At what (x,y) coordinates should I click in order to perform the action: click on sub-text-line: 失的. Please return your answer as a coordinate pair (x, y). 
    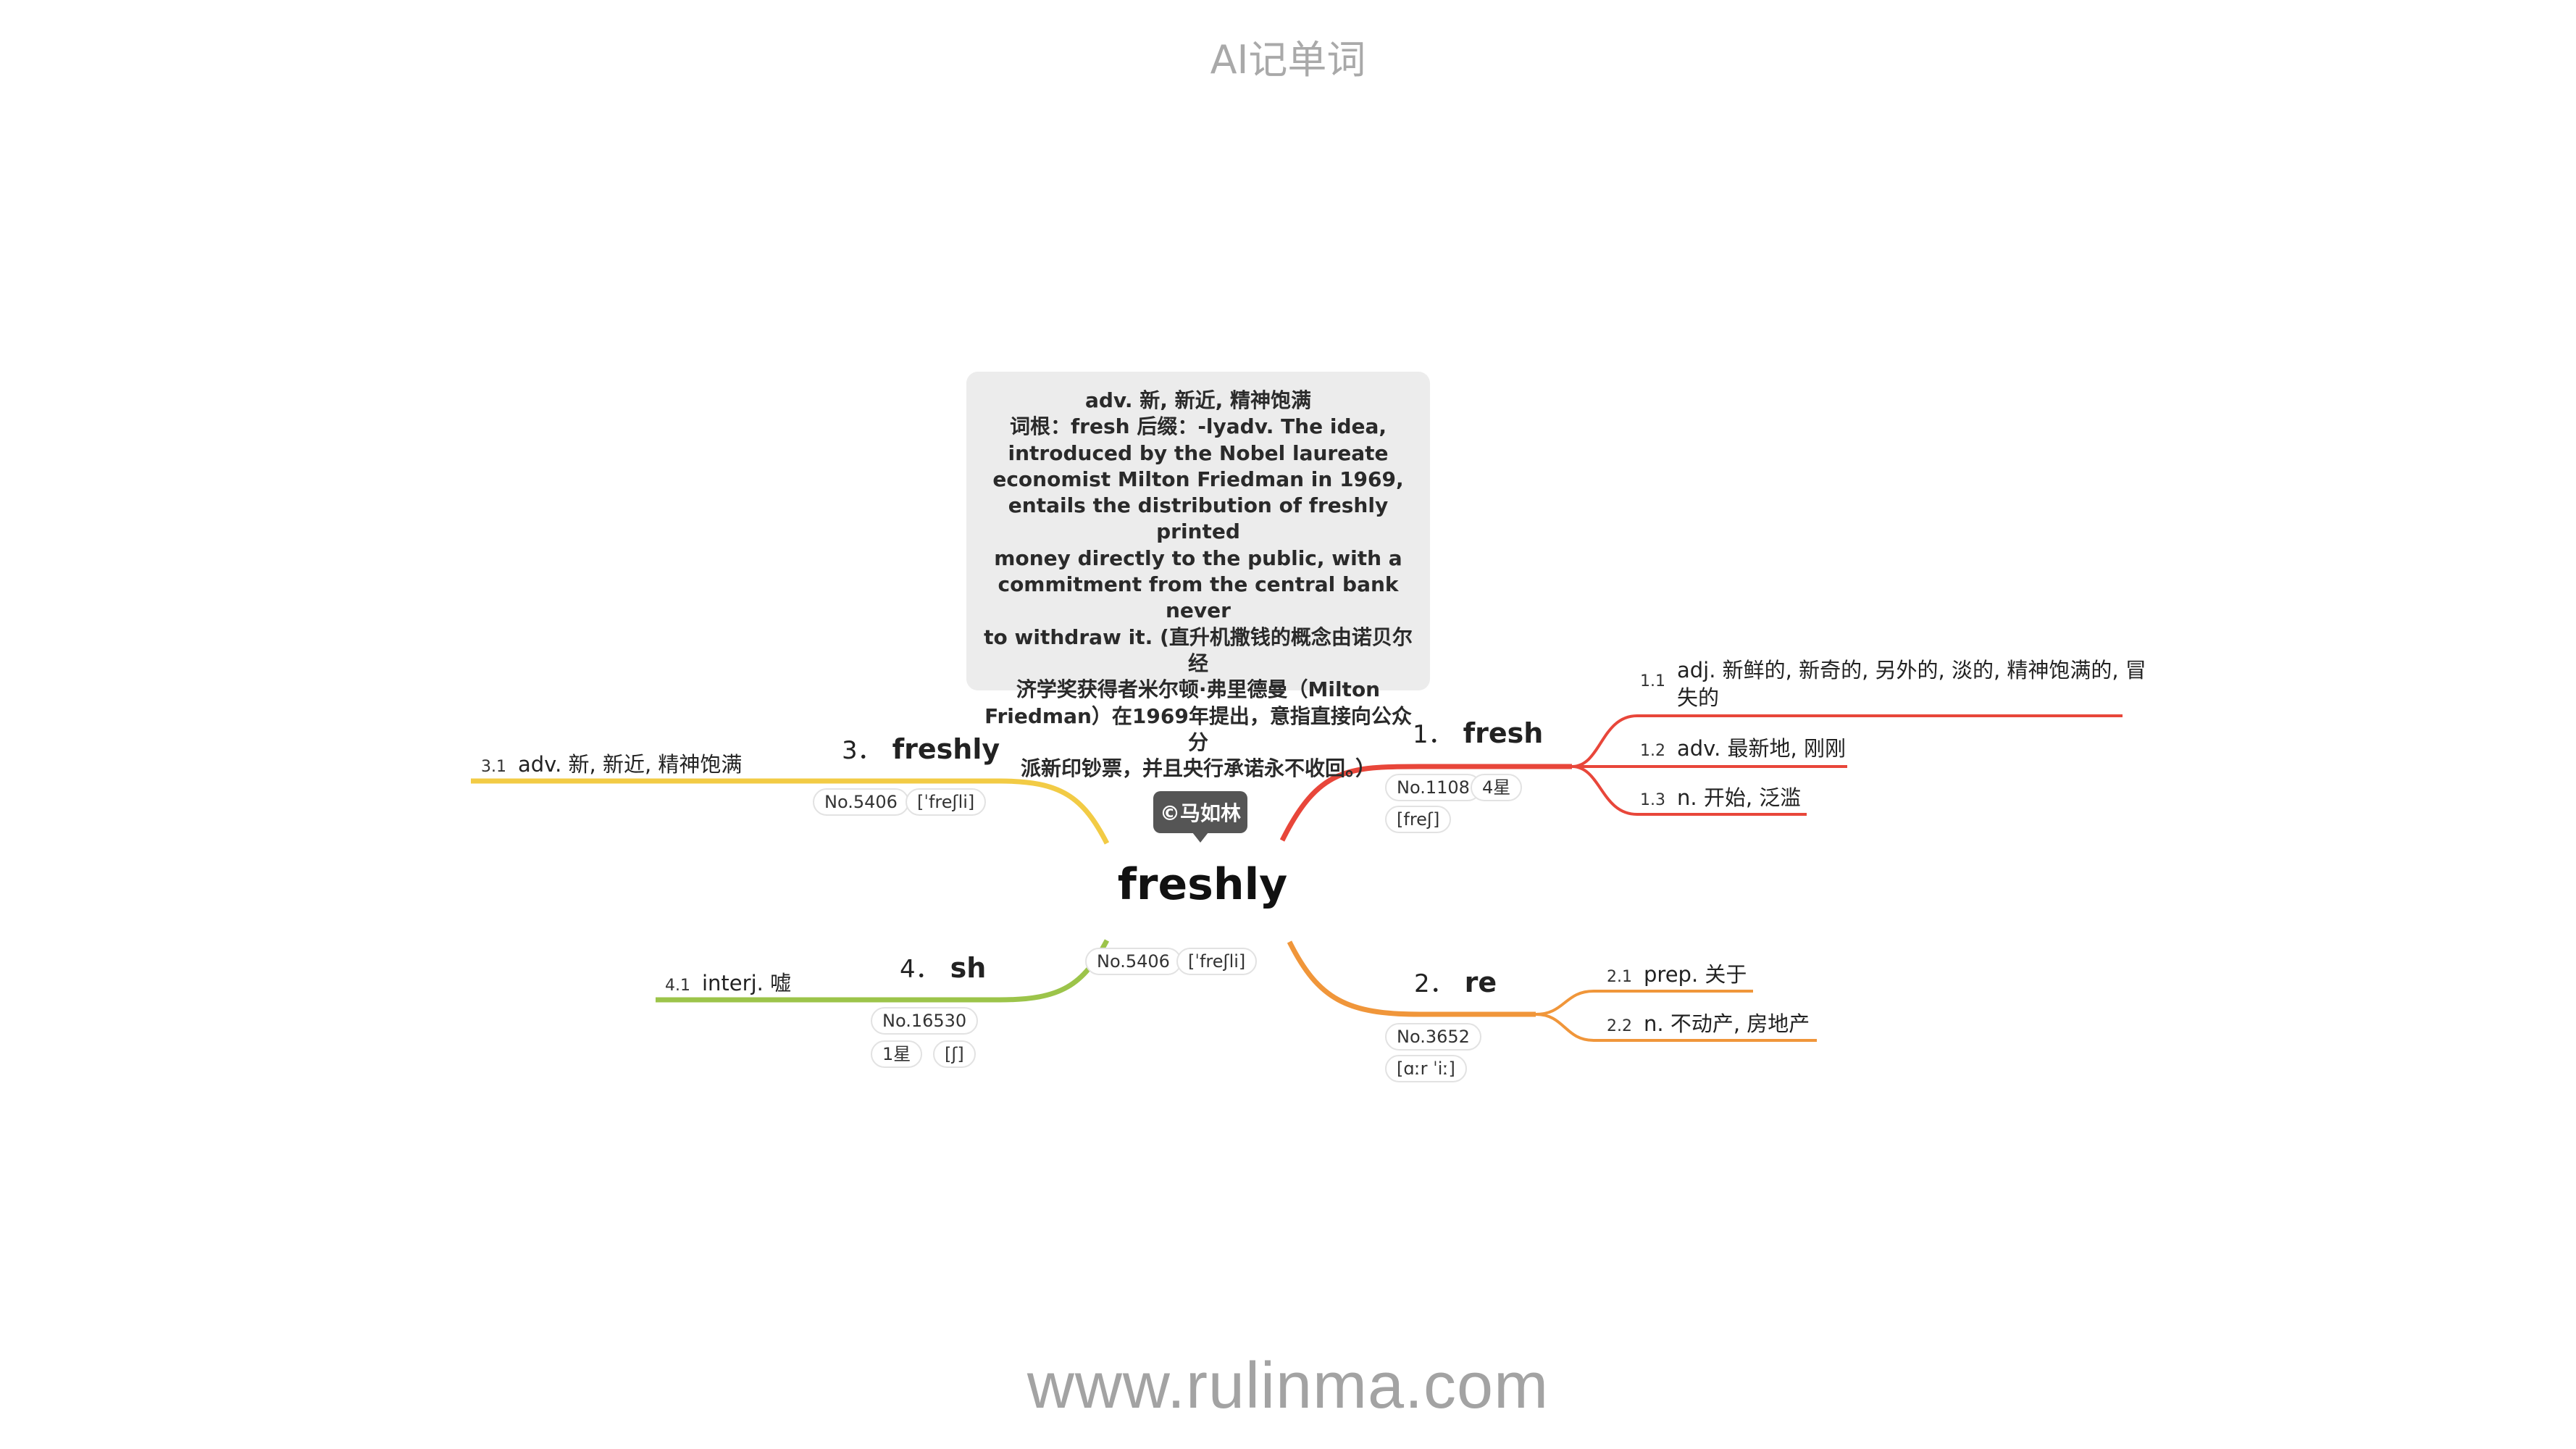
    Looking at the image, I should click on (1698, 698).